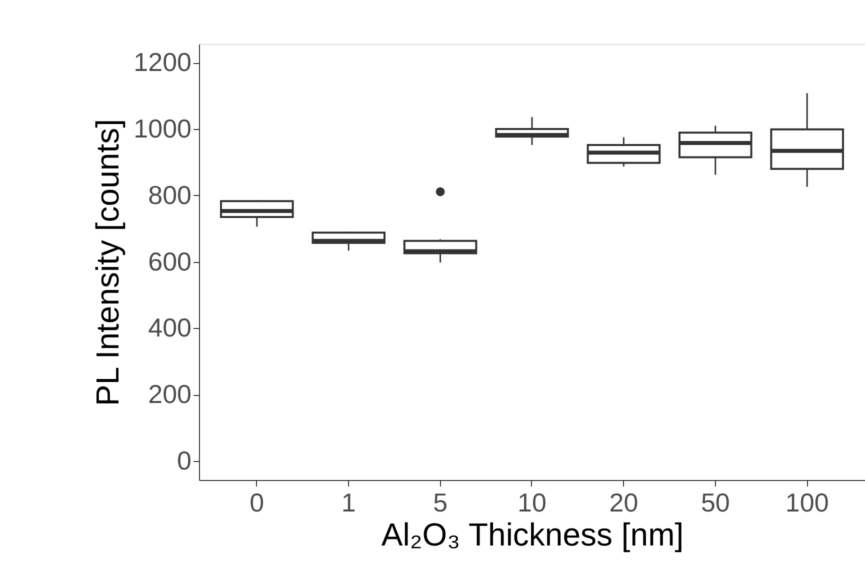 The height and width of the screenshot is (585, 865). I want to click on y-axis-title: PL Intensity [counts], so click(108, 262).